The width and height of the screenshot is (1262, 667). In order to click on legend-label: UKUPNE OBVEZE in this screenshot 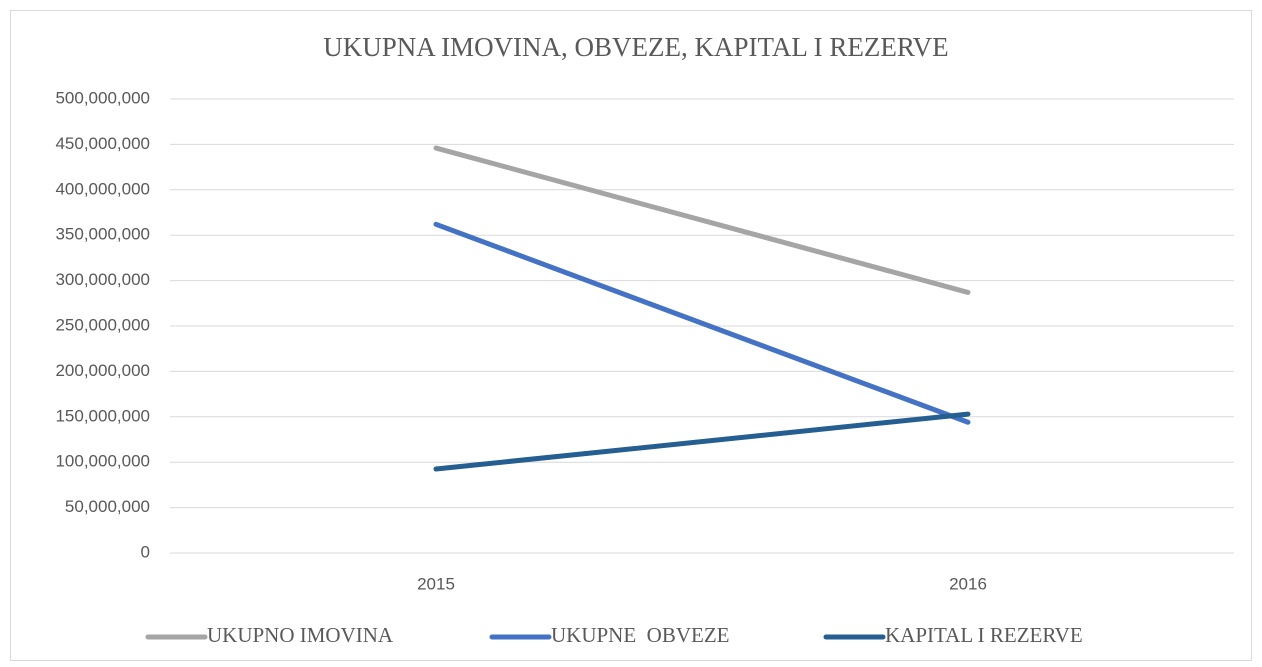, I will do `click(640, 635)`.